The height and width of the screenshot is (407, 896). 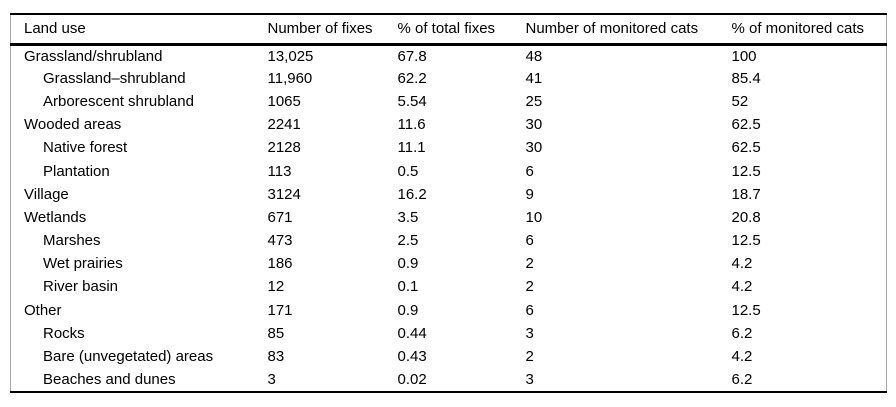 I want to click on row-label: Other, so click(x=43, y=310).